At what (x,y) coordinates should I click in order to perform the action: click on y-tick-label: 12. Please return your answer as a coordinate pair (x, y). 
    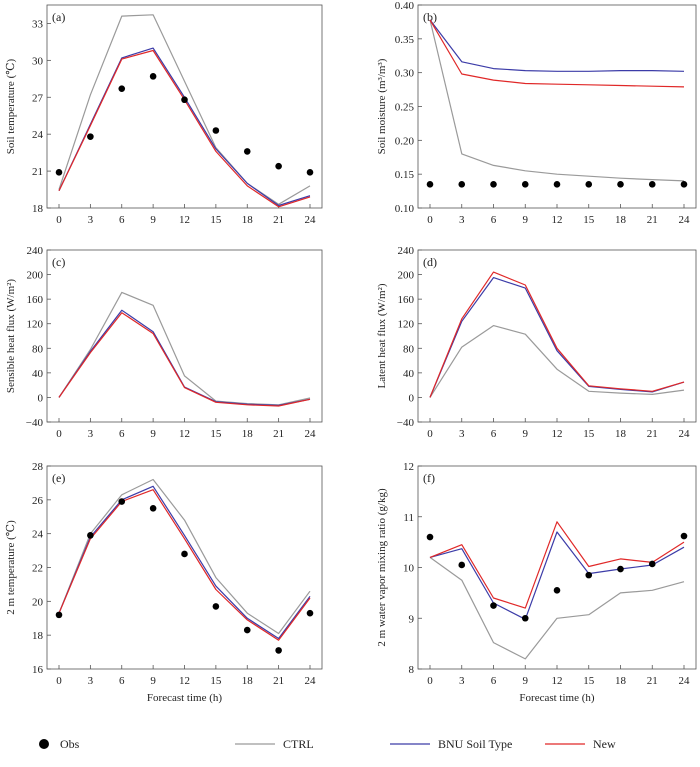
    Looking at the image, I should click on (408, 467).